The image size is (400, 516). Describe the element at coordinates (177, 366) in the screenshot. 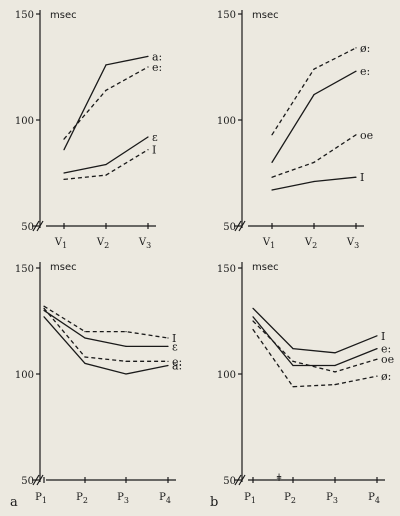

I see `series-label-4: a:` at that location.